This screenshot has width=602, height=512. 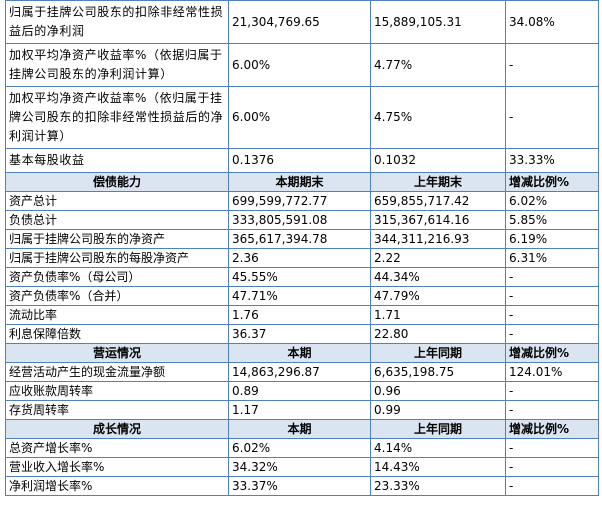 I want to click on cell: 22.80, so click(x=438, y=334).